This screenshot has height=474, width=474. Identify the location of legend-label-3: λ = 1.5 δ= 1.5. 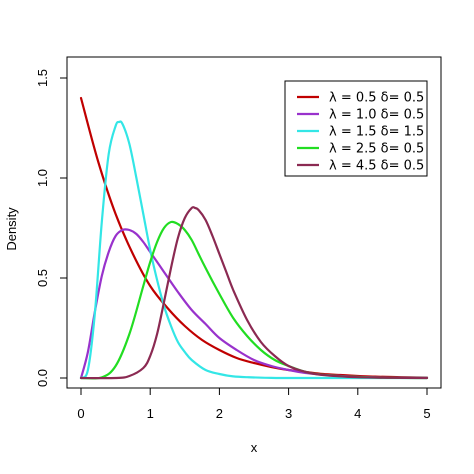
(376, 132).